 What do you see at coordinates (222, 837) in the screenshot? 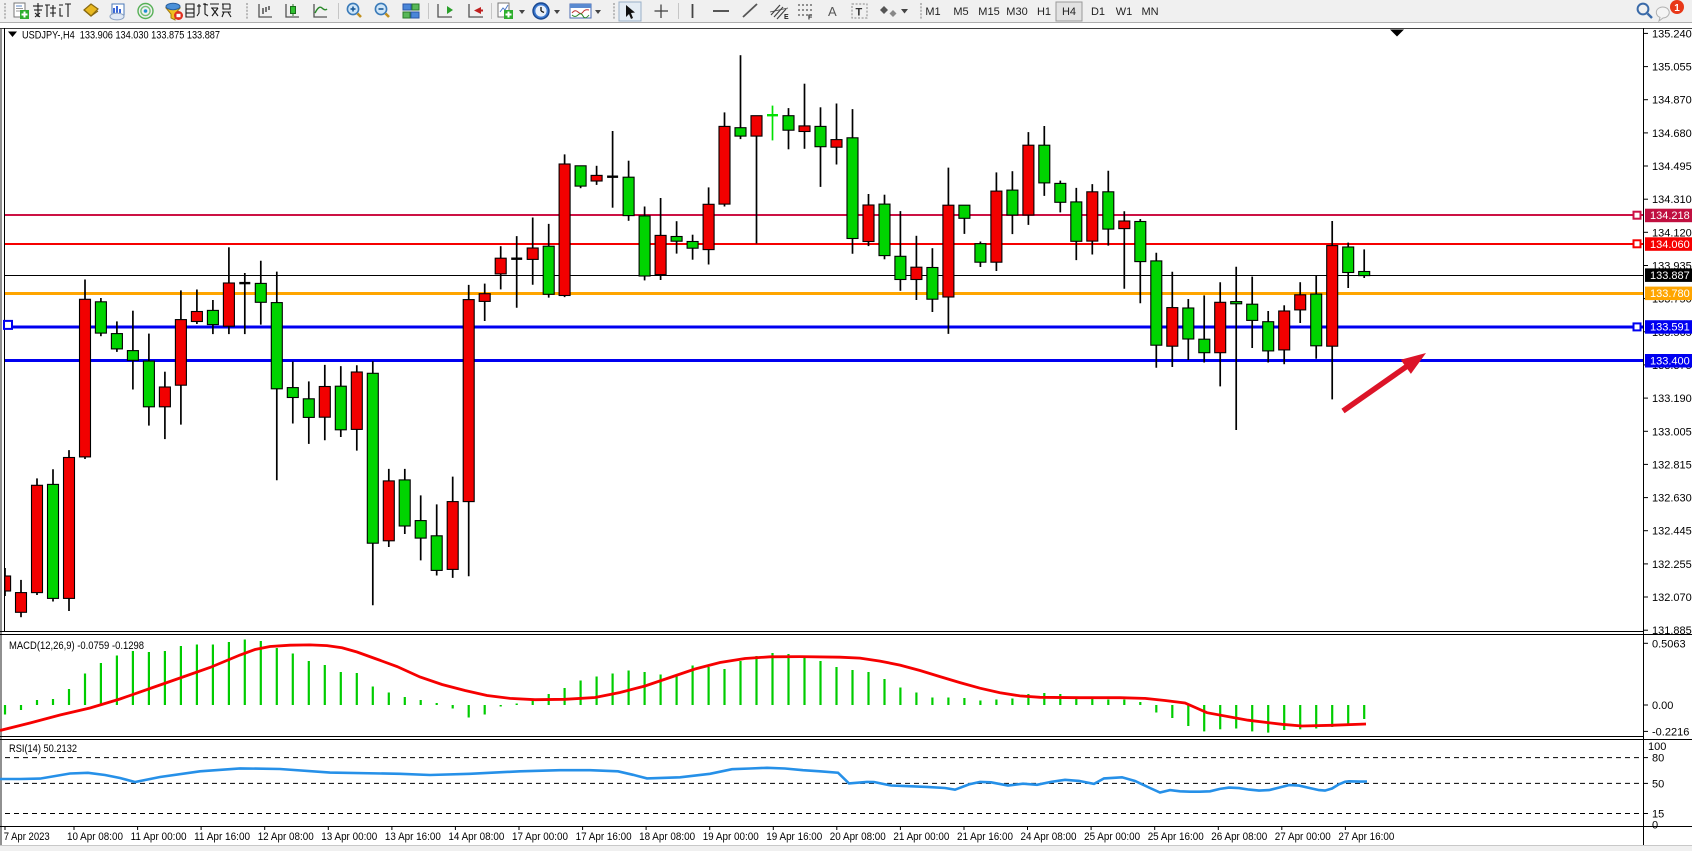
I see `svg-text: 11 Apr 16:00` at bounding box center [222, 837].